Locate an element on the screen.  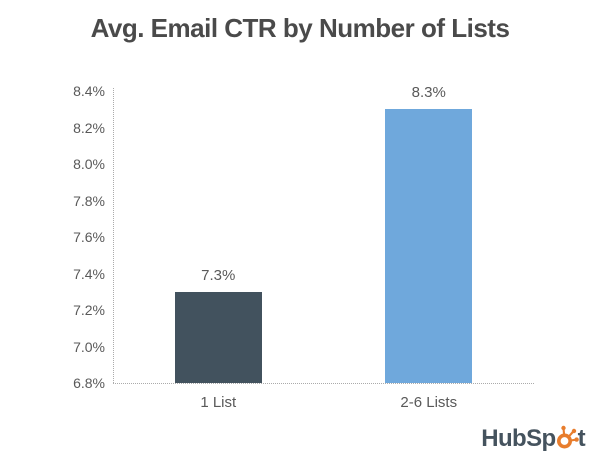
bar-1-list is located at coordinates (218, 337).